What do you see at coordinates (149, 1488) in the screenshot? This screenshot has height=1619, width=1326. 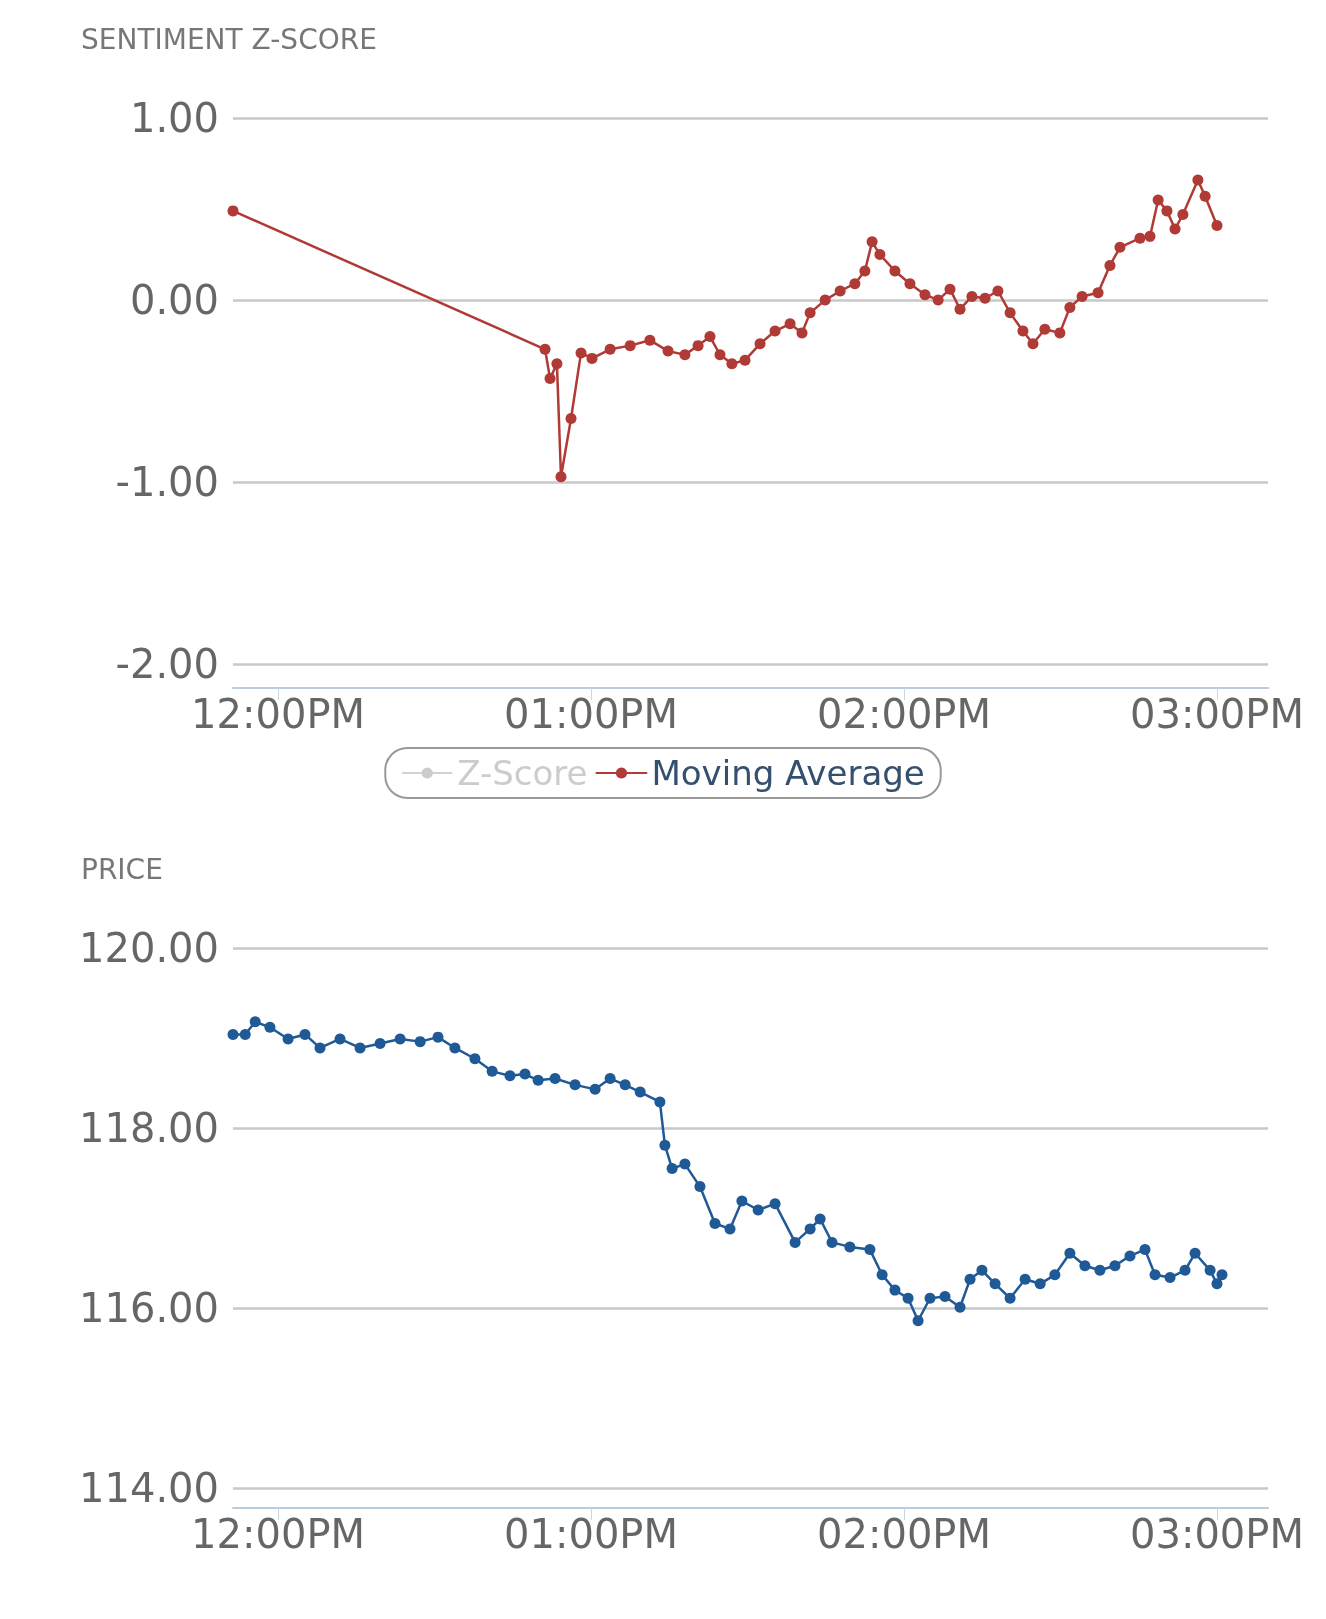 I see `y-tick-label: 114.00` at bounding box center [149, 1488].